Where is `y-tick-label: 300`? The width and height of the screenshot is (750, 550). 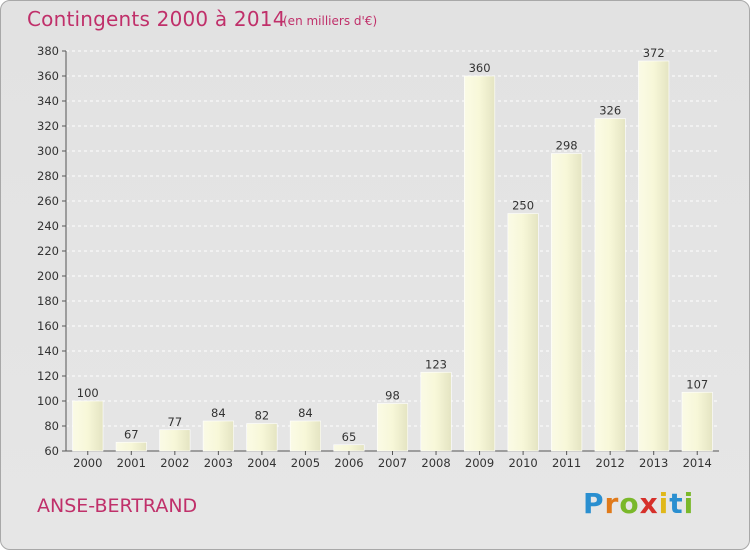
y-tick-label: 300 is located at coordinates (48, 151).